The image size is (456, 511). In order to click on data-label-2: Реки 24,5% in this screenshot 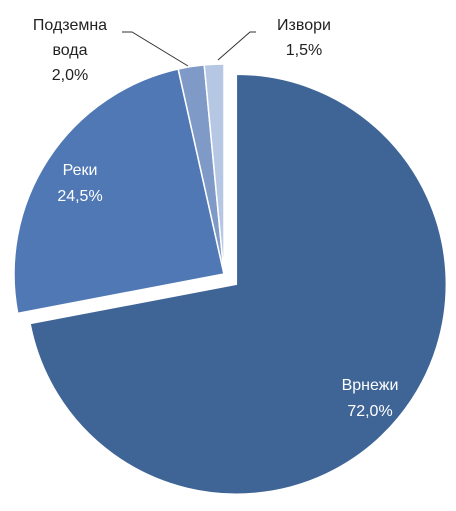, I will do `click(79, 183)`.